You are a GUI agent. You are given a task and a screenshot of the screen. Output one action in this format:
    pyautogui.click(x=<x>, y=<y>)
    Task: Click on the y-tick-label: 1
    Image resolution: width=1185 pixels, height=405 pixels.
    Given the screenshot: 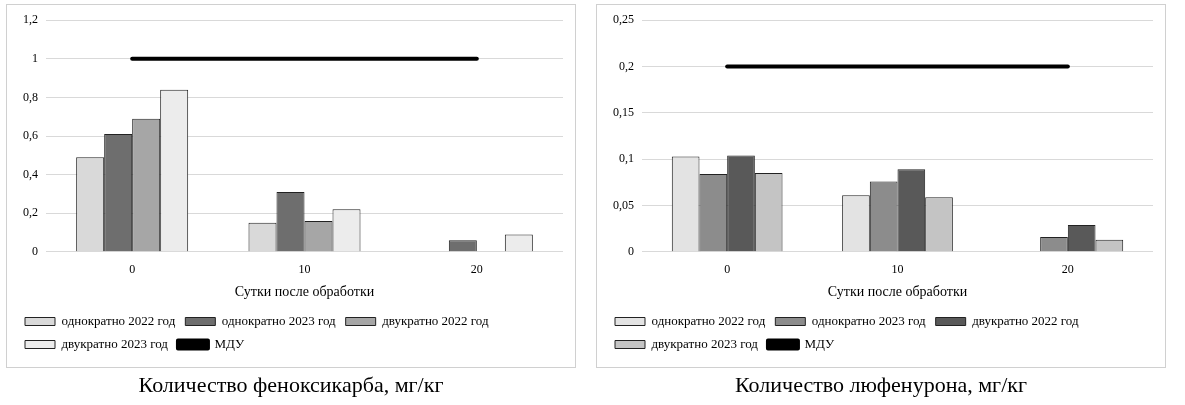 What is the action you would take?
    pyautogui.click(x=35, y=57)
    